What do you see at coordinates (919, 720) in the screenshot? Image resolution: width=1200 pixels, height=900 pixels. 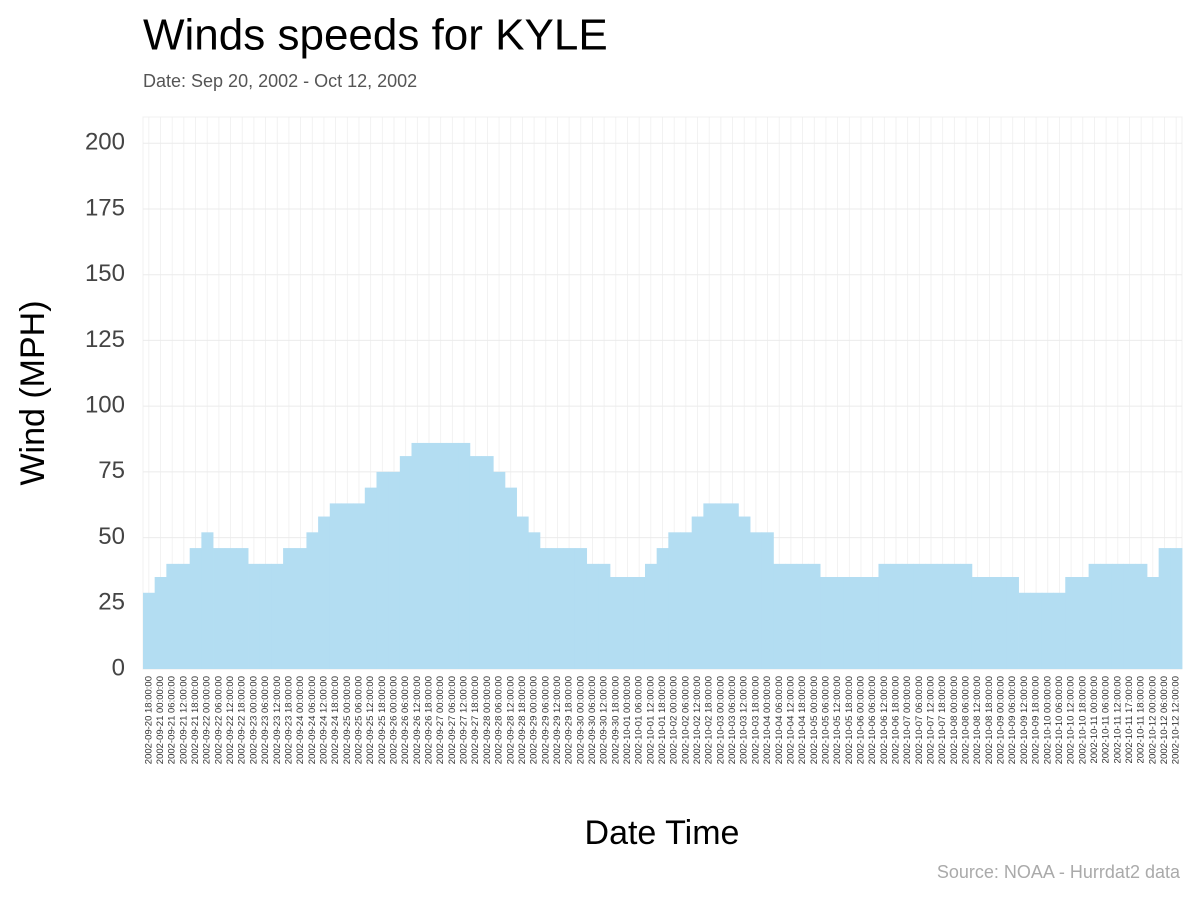 I see `x-tick-label: 2002-10-07 06:00:00` at bounding box center [919, 720].